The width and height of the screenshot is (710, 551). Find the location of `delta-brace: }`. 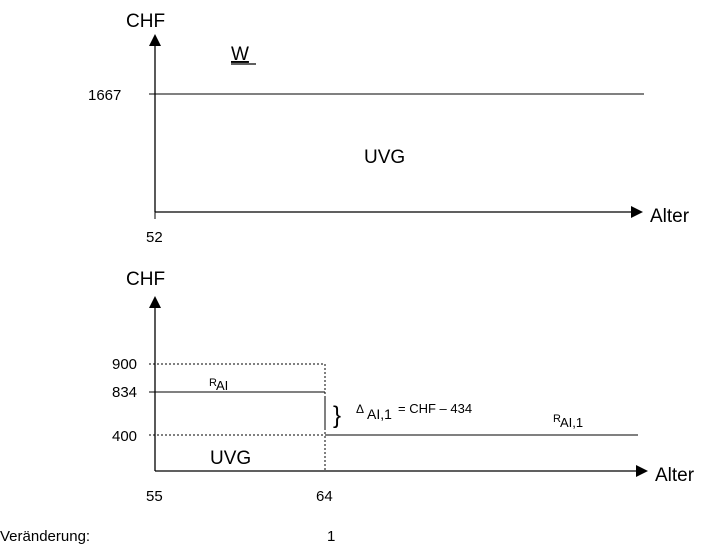

delta-brace: } is located at coordinates (337, 415).